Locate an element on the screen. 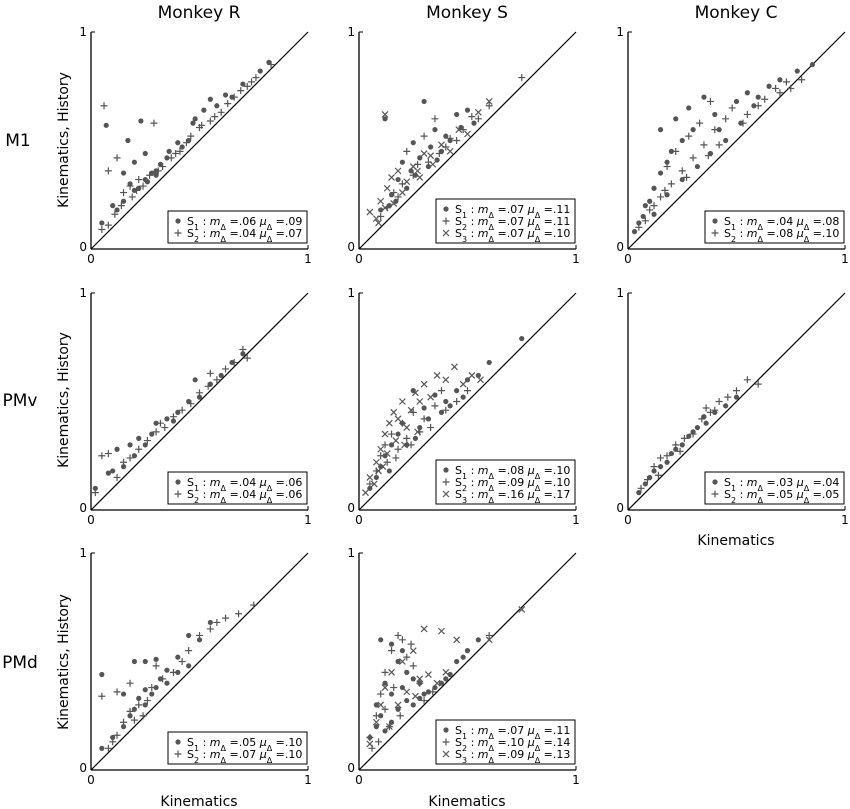 The image size is (850, 809). legend-marker-s1 is located at coordinates (178, 221).